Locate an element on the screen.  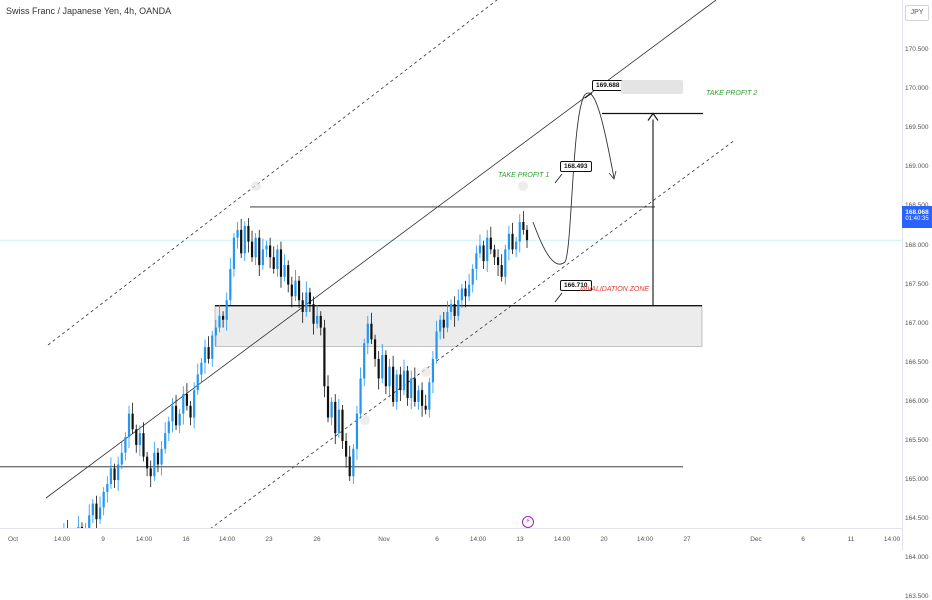
time-tick-label: Nov is located at coordinates (384, 539).